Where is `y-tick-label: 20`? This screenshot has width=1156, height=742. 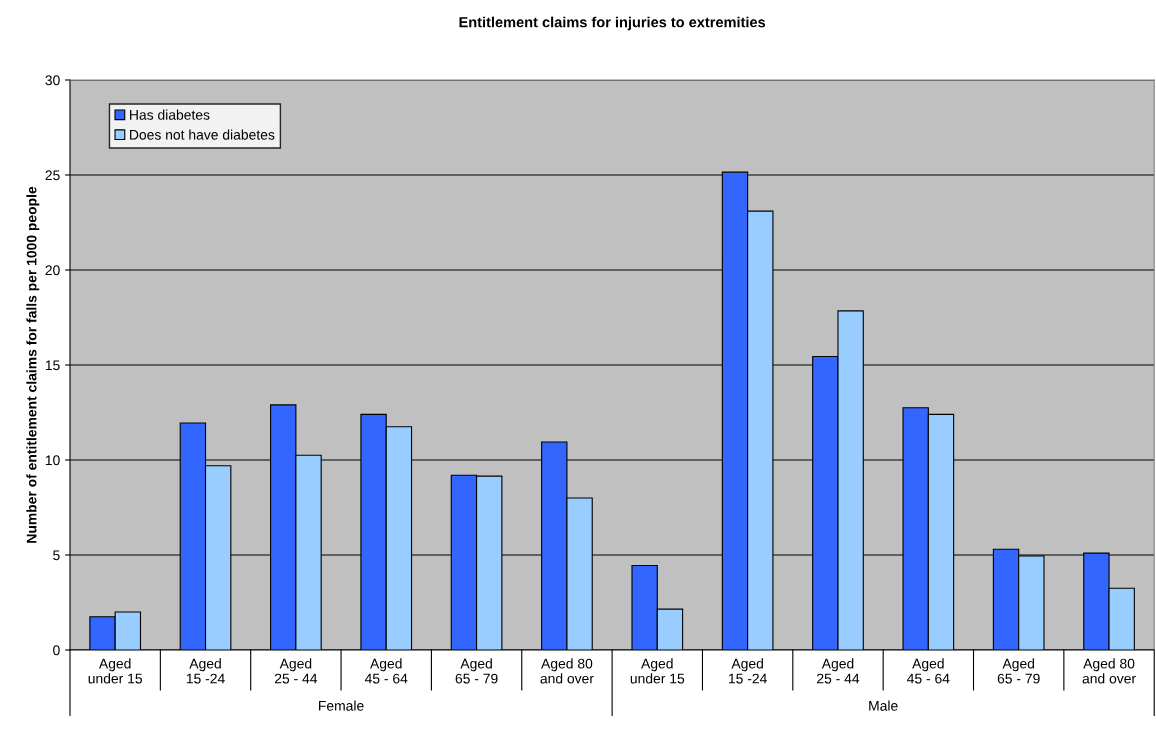 y-tick-label: 20 is located at coordinates (52, 270).